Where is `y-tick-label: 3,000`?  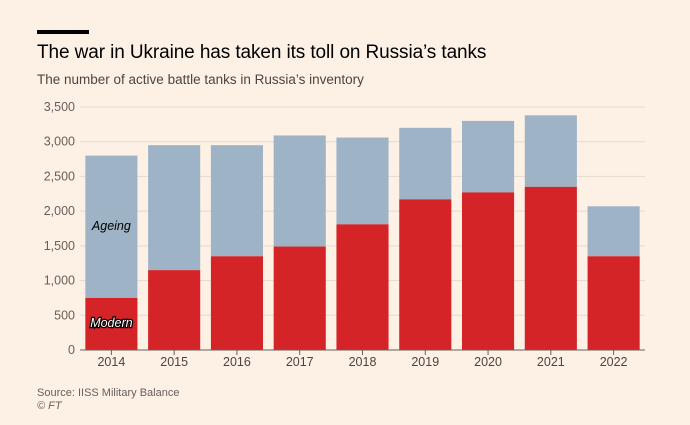 y-tick-label: 3,000 is located at coordinates (59, 142).